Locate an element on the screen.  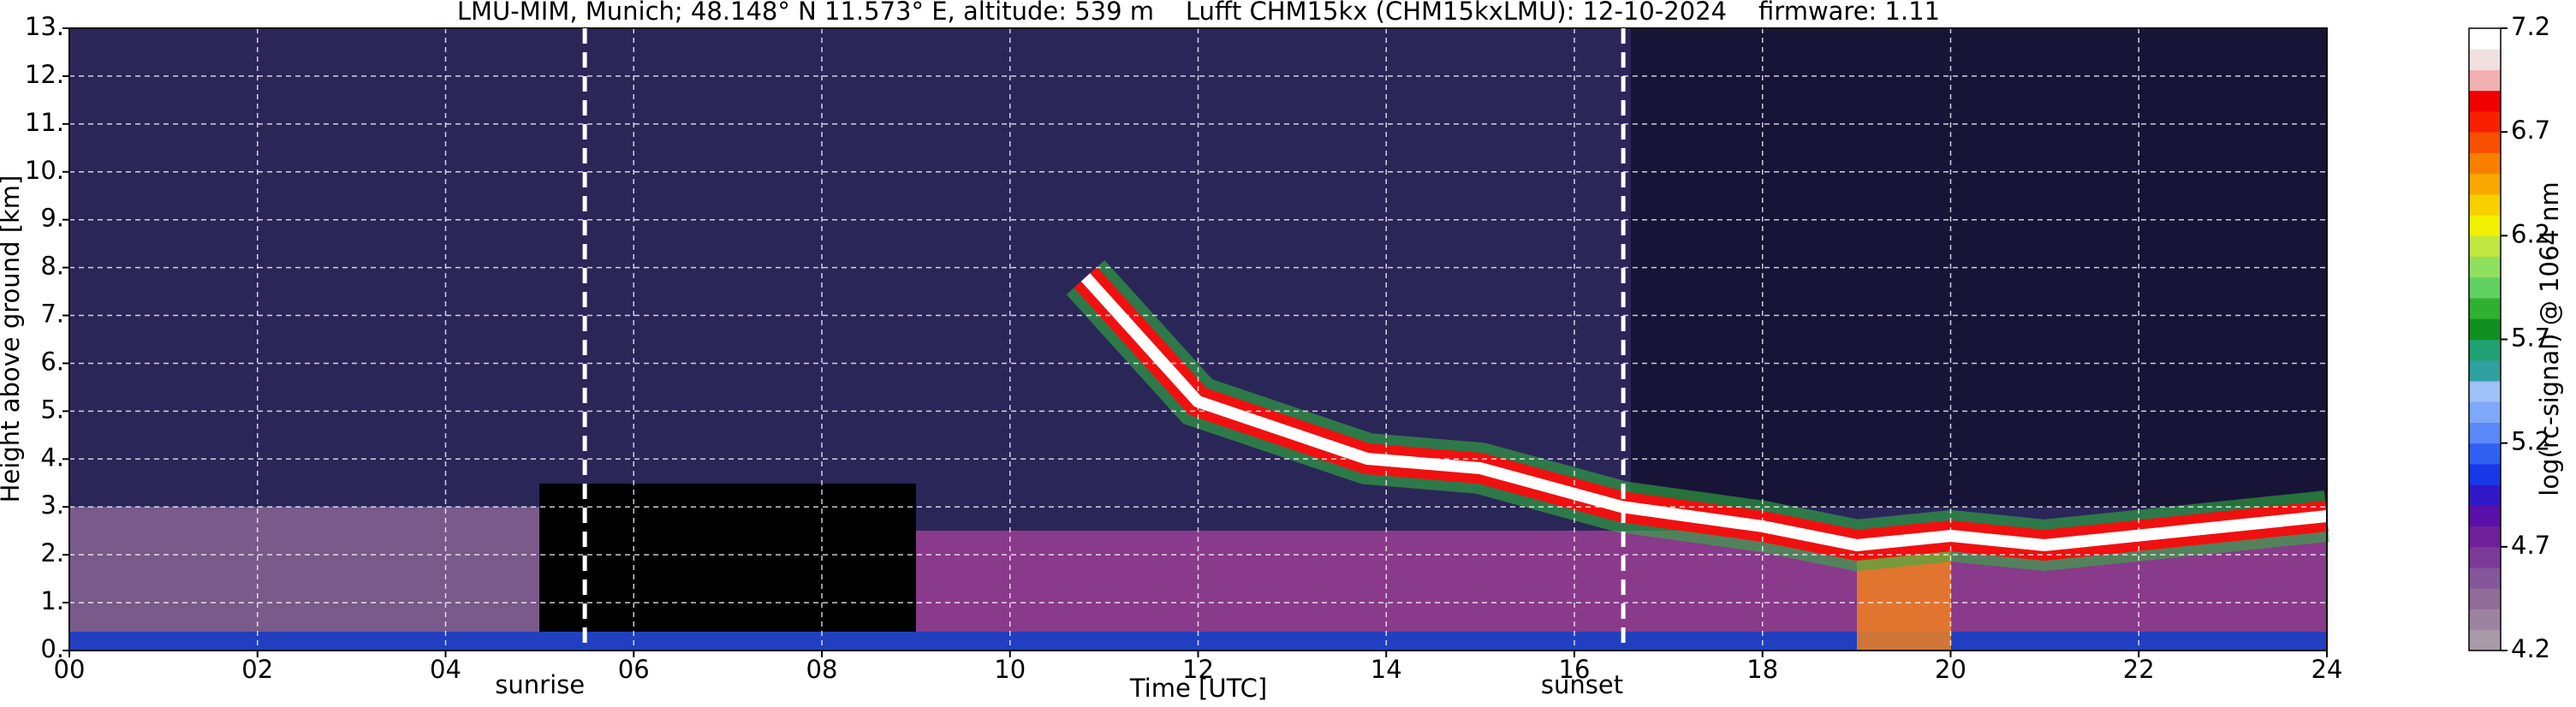
y-tick-label: 7. is located at coordinates (52, 314).